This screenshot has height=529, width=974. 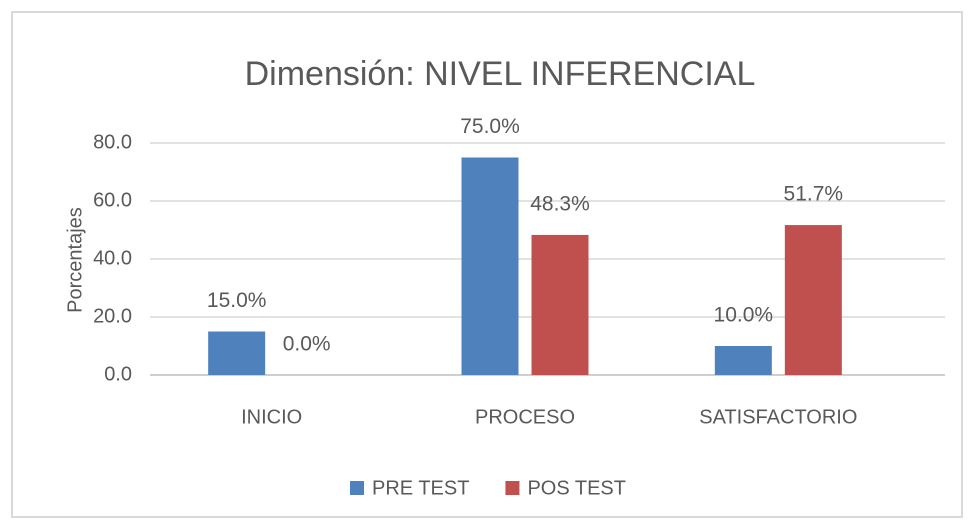 I want to click on chart-title: Dimensión: NIVEL INFERENCIAL, so click(x=500, y=74).